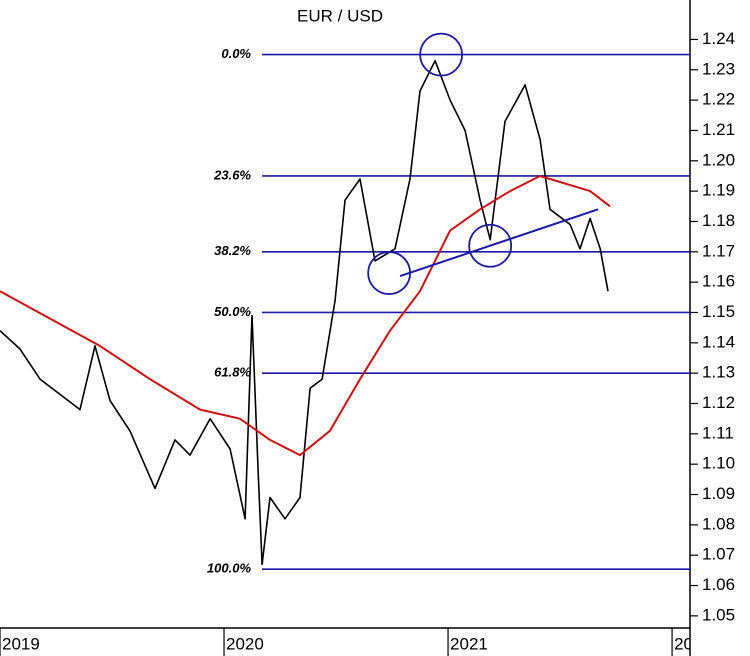  What do you see at coordinates (718, 38) in the screenshot?
I see `y-tick-label: 1.24` at bounding box center [718, 38].